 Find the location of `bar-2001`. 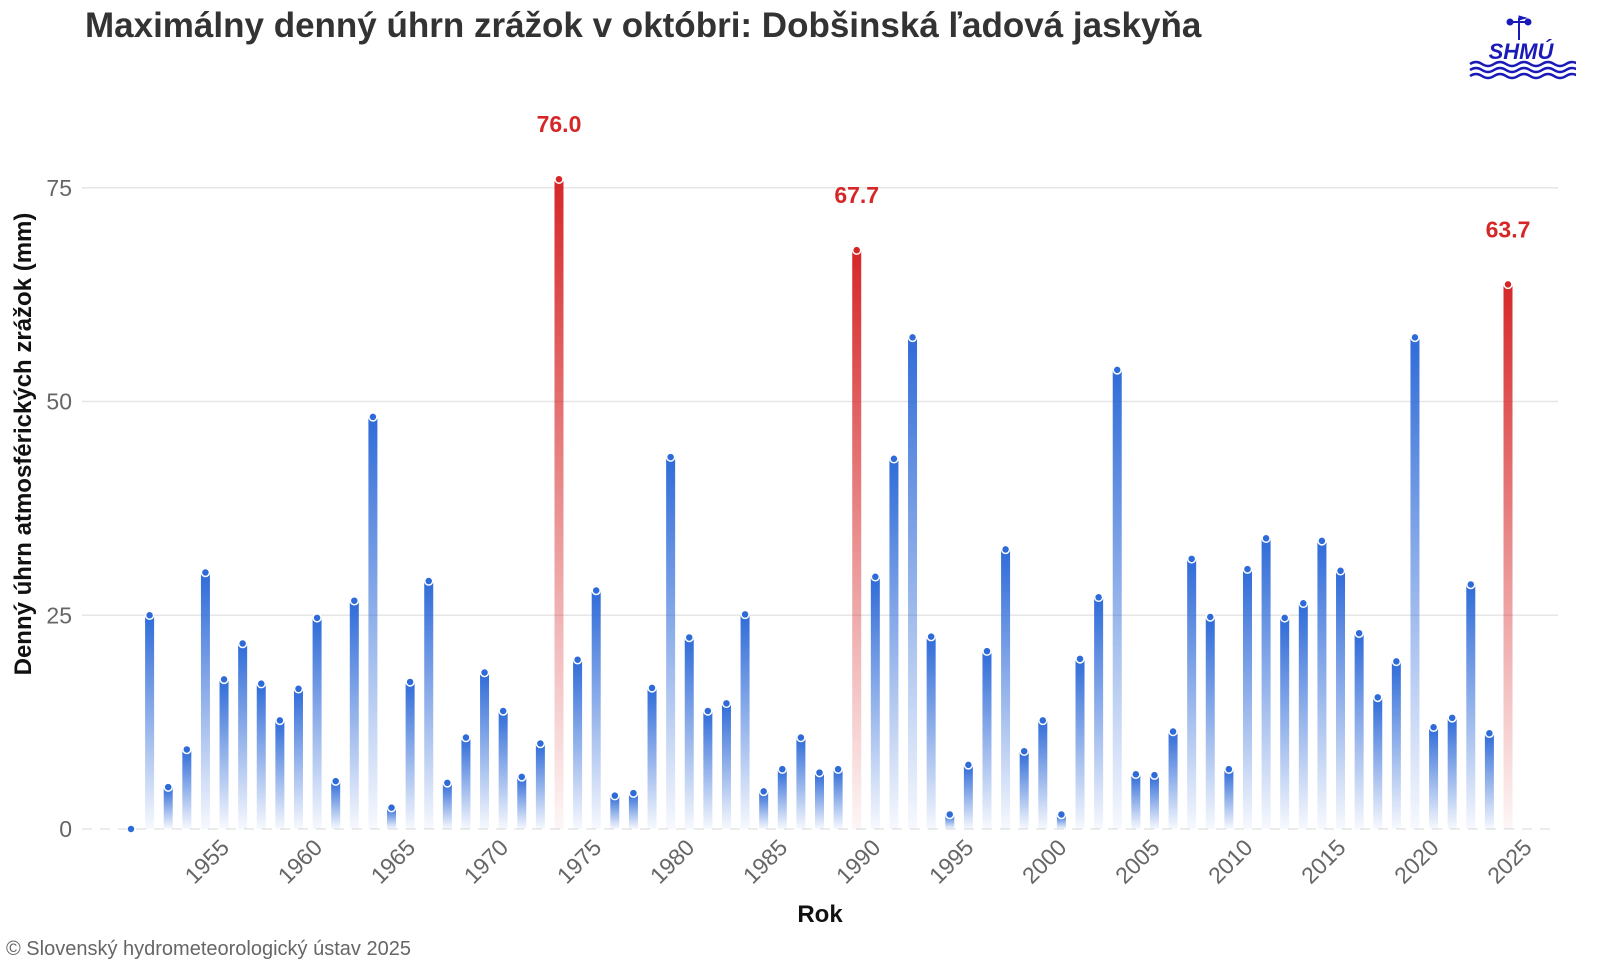

bar-2001 is located at coordinates (1061, 819).